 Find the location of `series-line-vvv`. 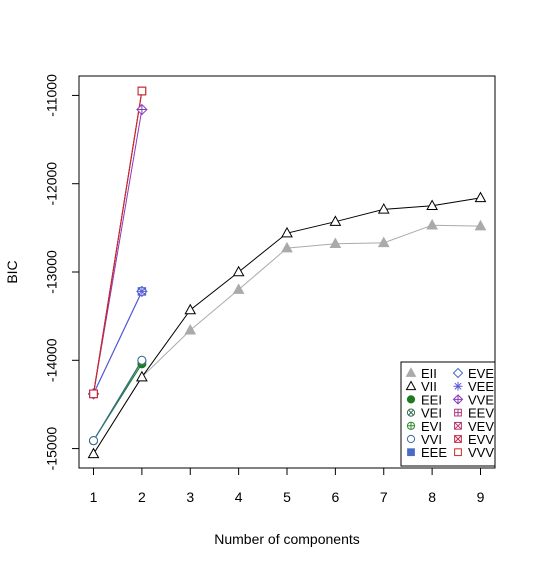

series-line-vvv is located at coordinates (118, 242).